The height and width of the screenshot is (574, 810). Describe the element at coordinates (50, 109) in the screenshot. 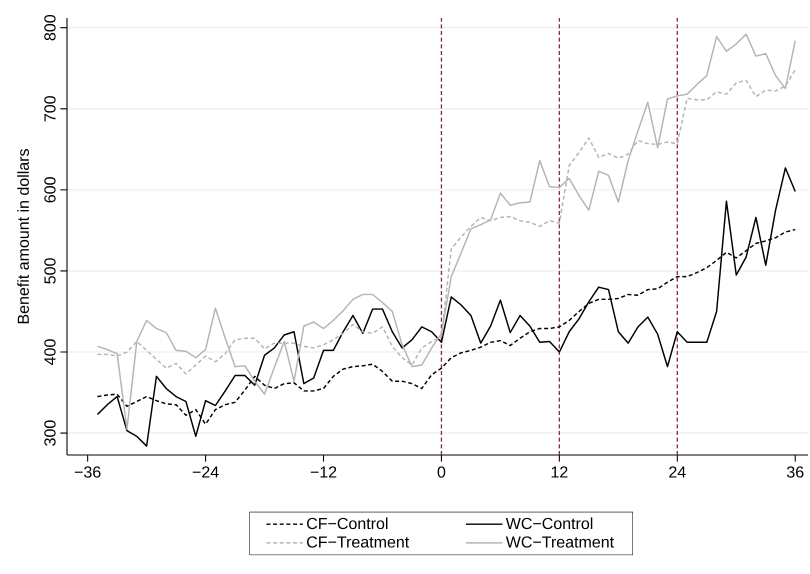

I see `y-tick-label: 700` at that location.